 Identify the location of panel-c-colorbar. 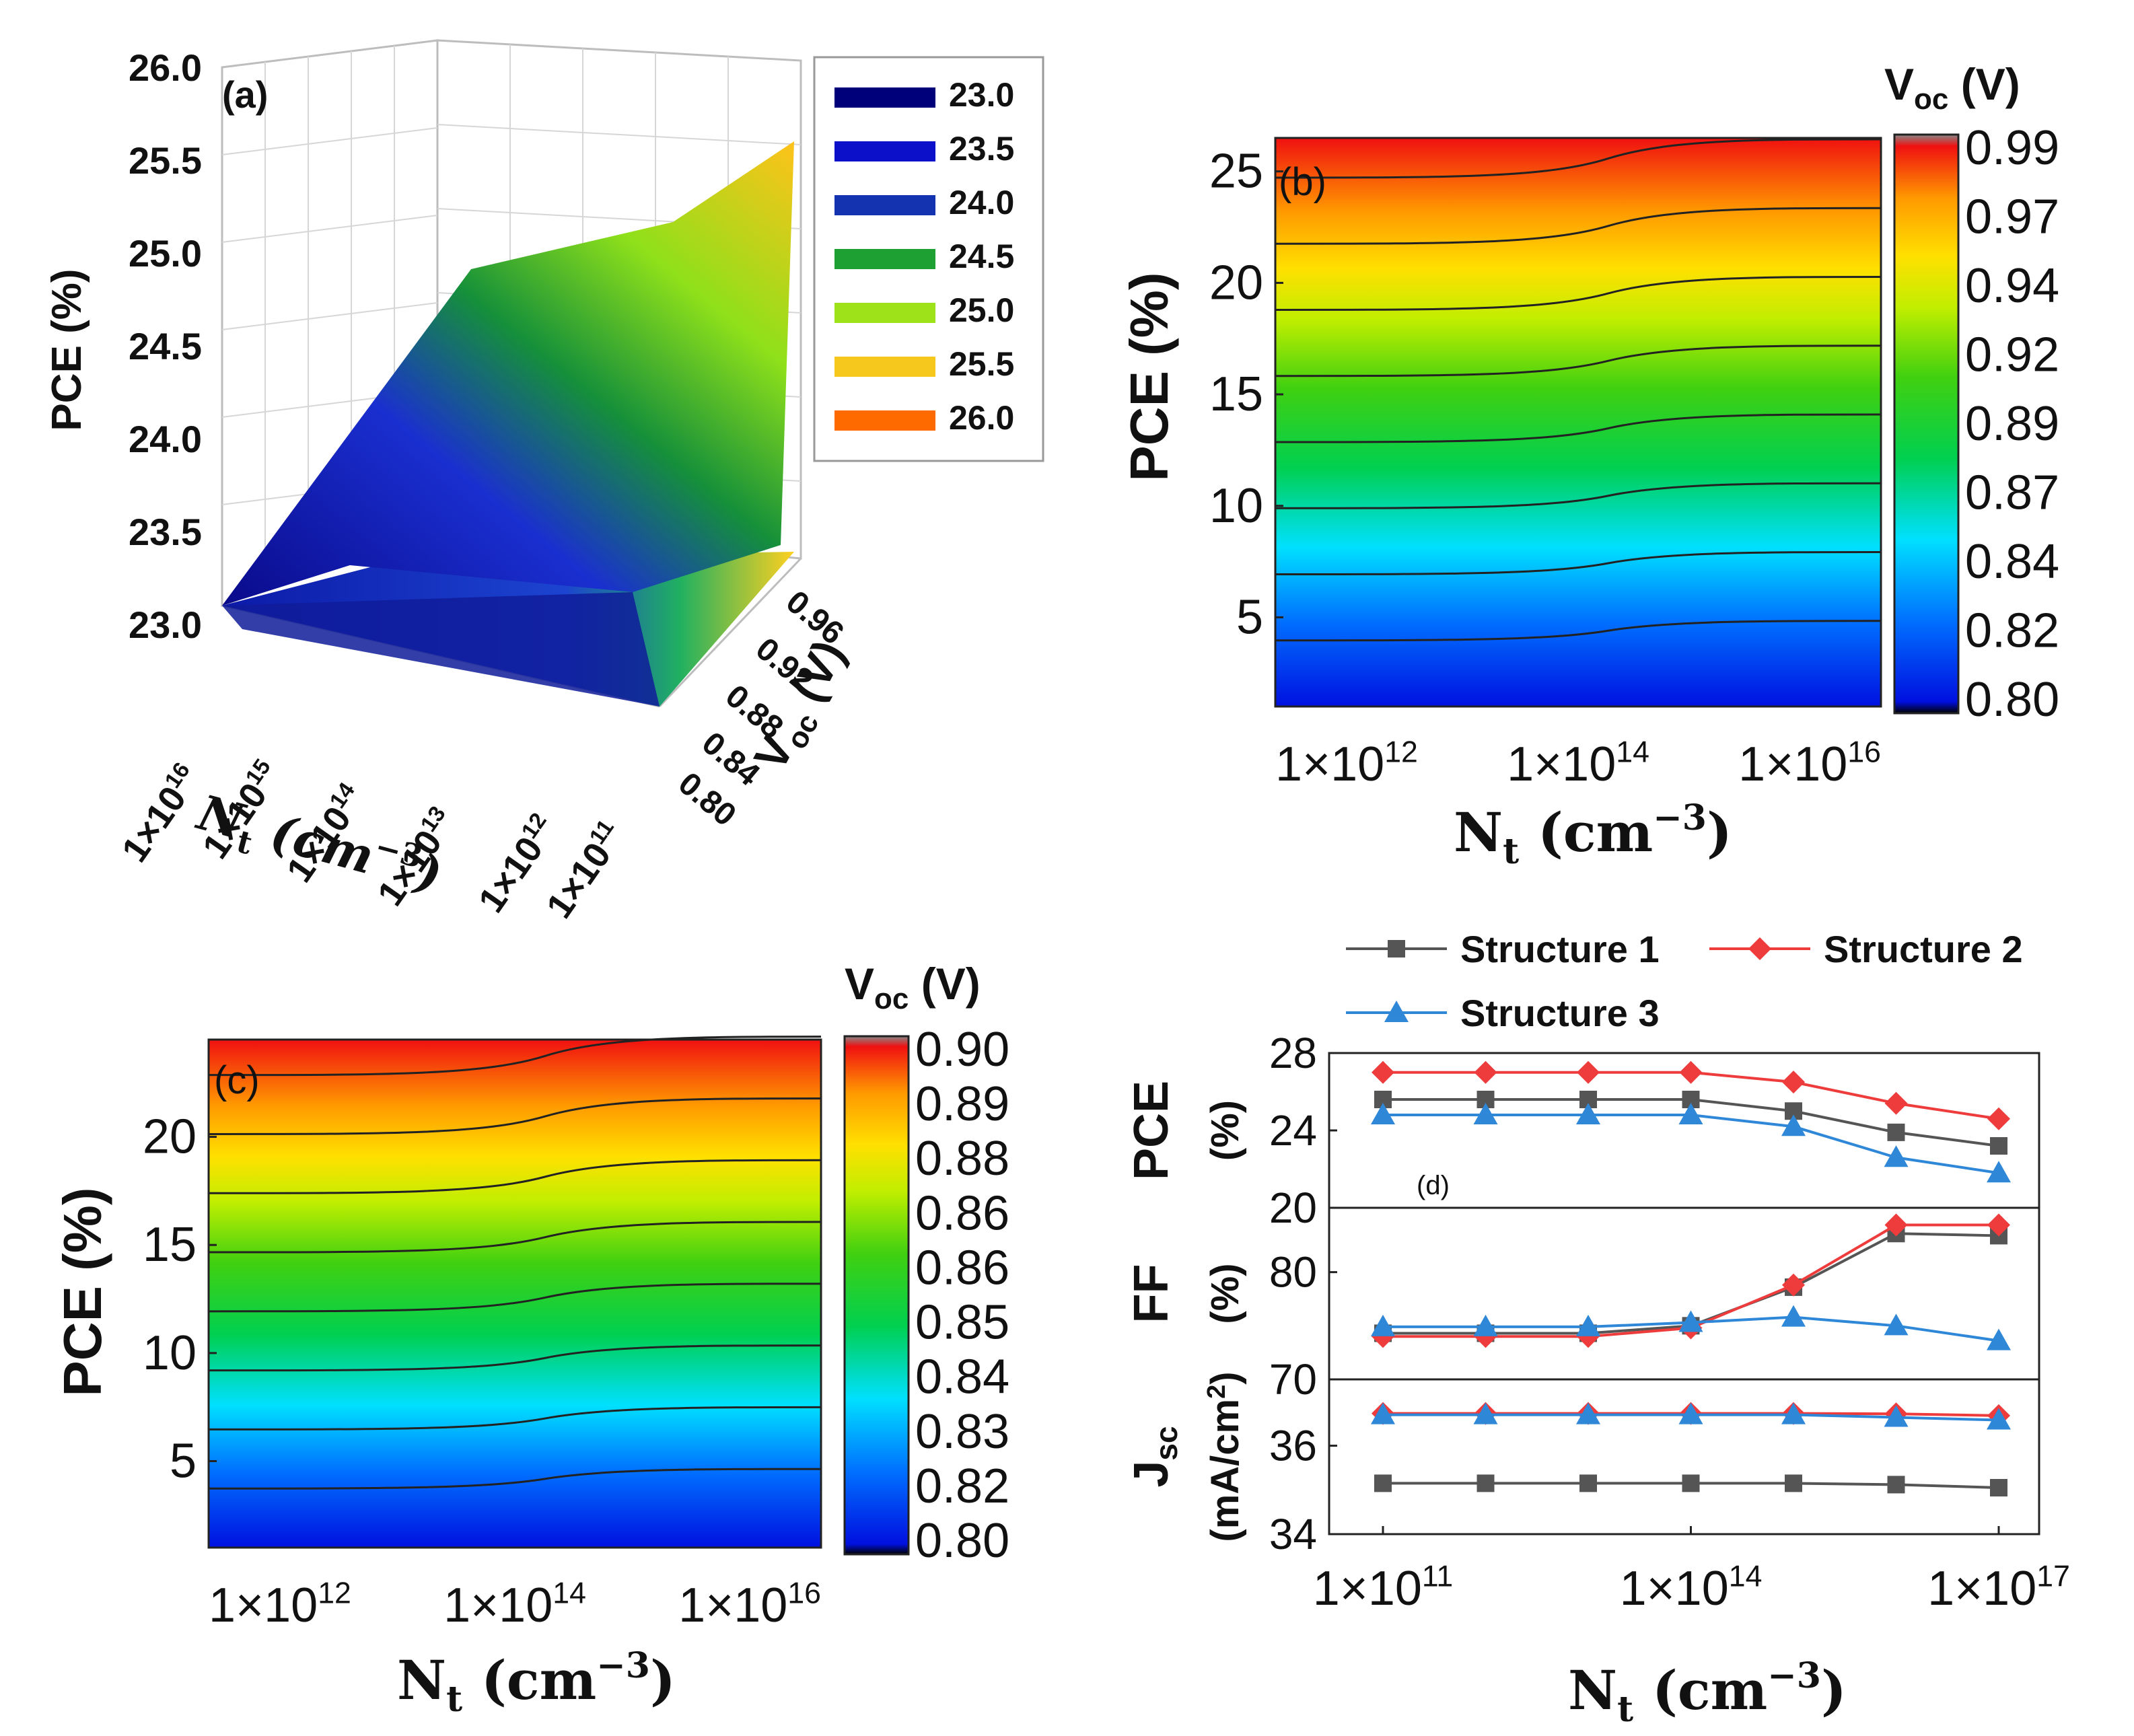
(877, 1295).